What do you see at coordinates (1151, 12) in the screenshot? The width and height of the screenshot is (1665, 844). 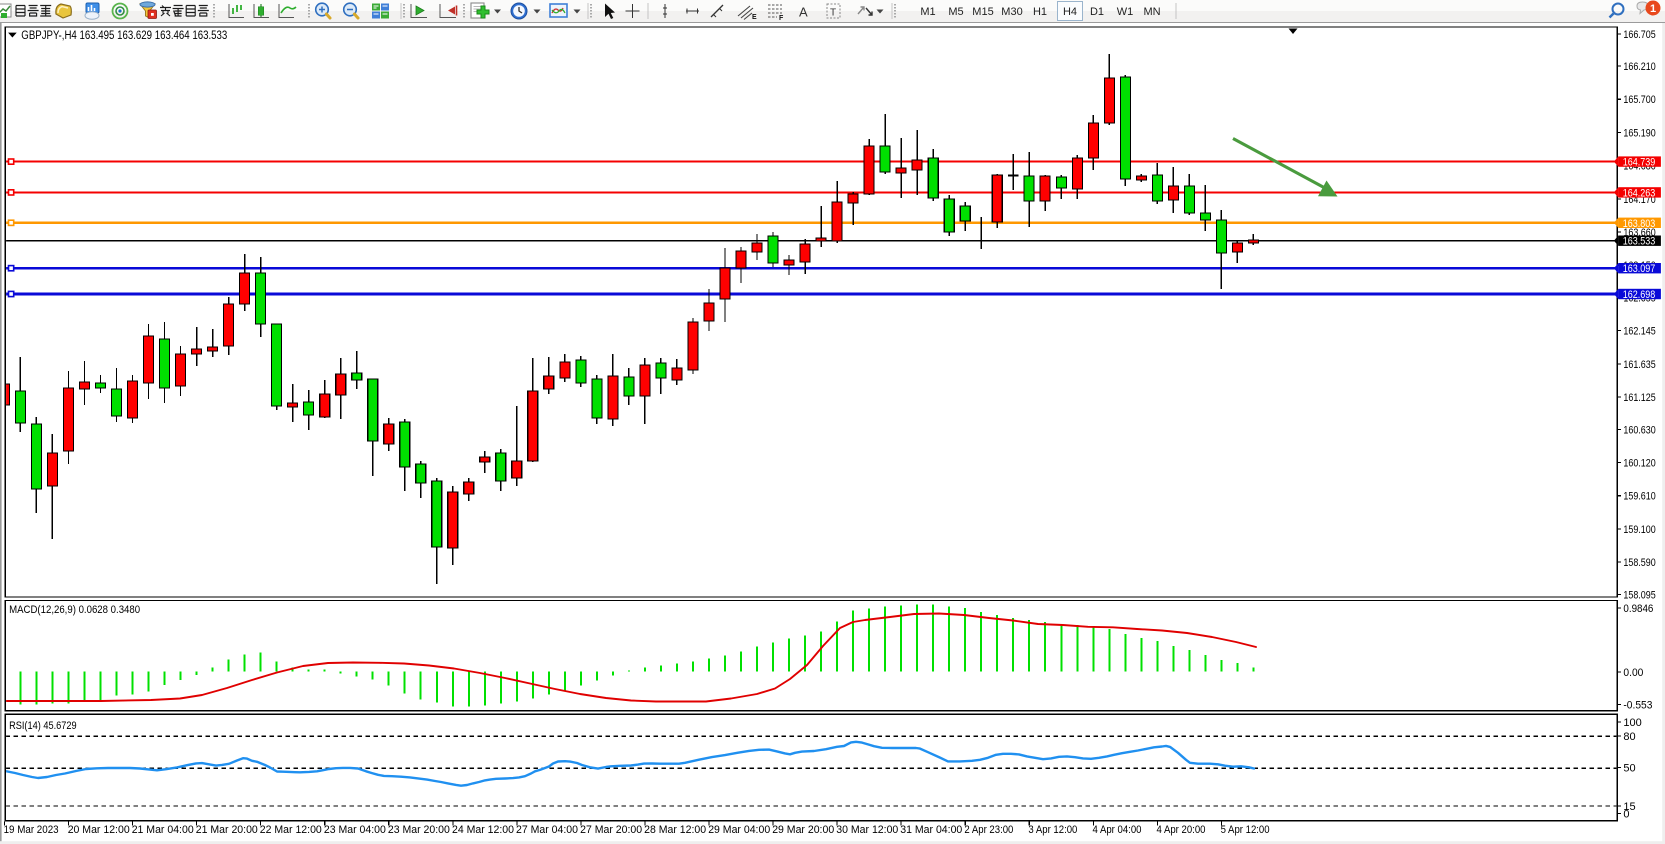 I see `svg-text: MN` at bounding box center [1151, 12].